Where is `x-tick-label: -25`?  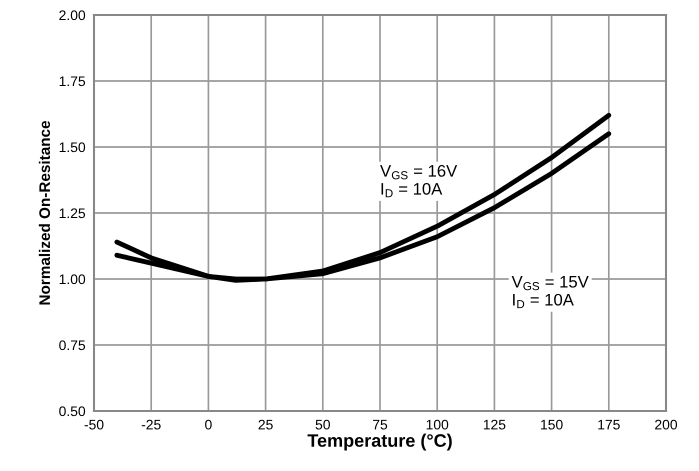
x-tick-label: -25 is located at coordinates (151, 425).